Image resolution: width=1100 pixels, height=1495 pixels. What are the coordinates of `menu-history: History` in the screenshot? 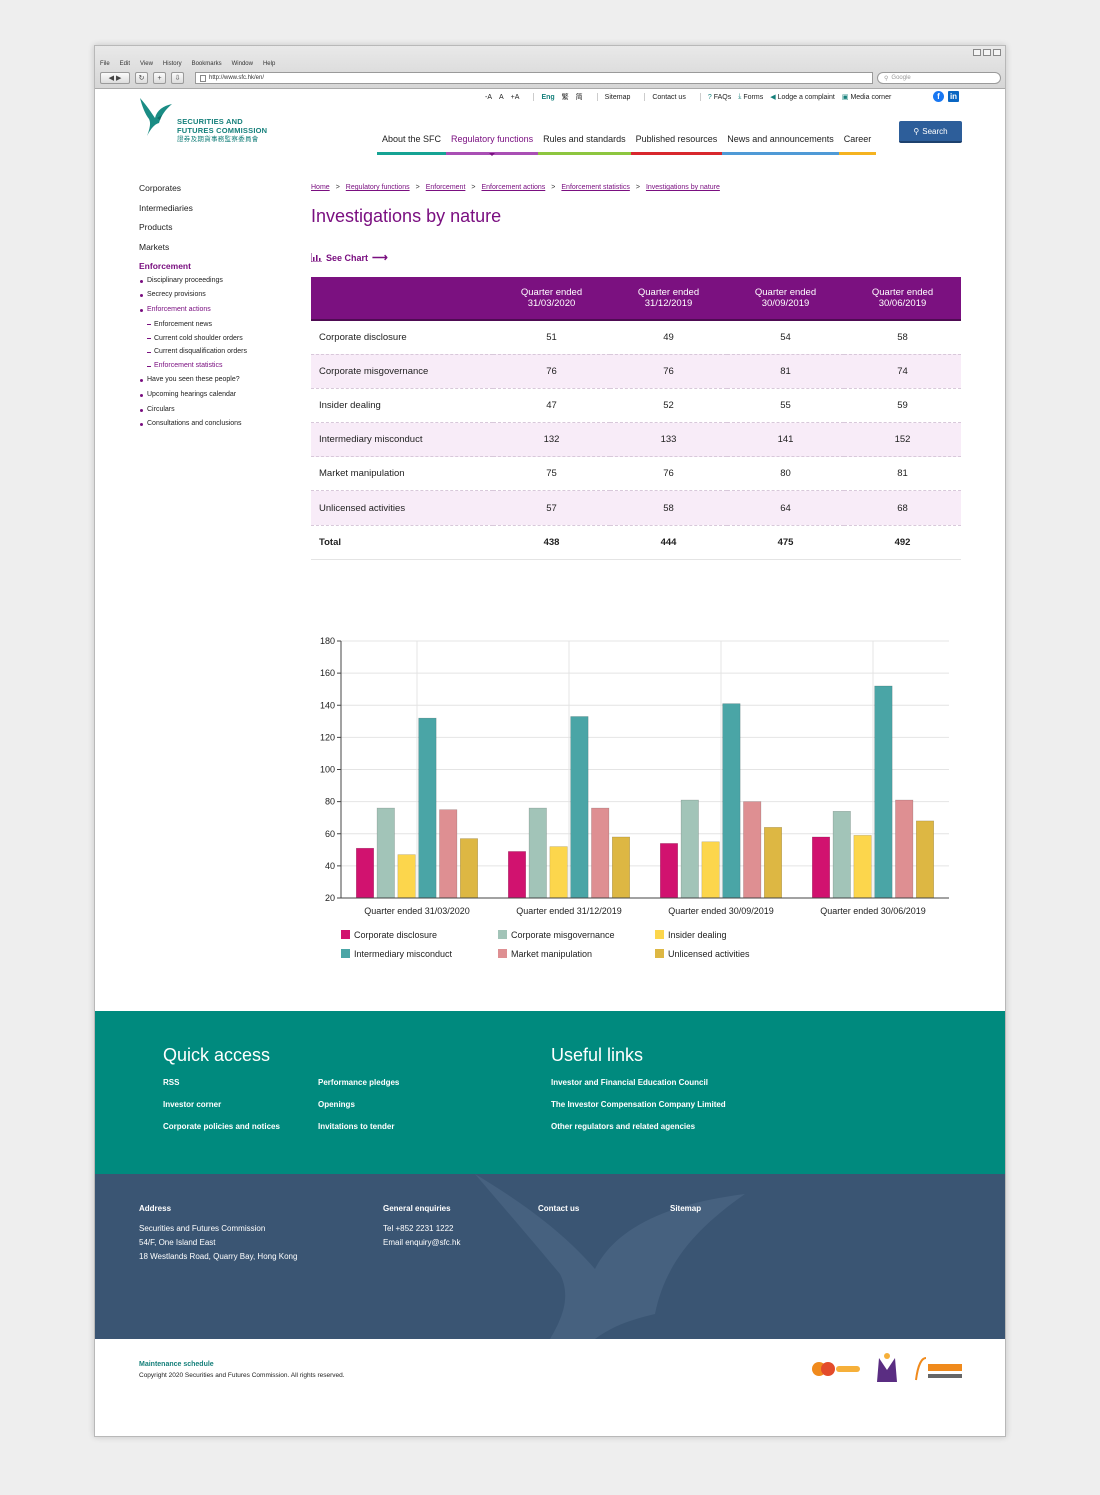 It's located at (172, 64).